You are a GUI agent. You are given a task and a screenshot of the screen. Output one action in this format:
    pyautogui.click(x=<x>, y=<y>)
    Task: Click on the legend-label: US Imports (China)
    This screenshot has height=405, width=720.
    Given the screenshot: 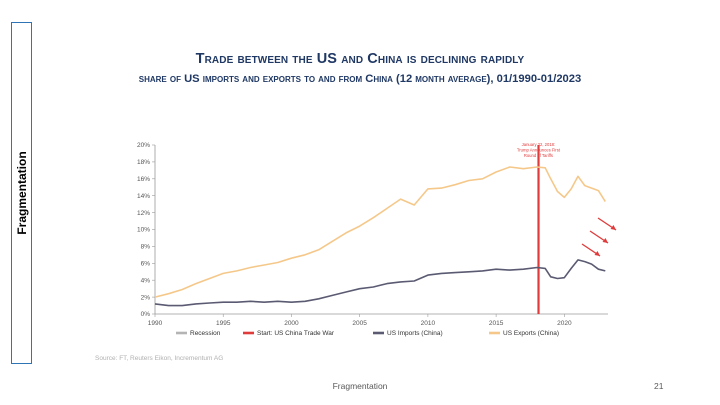 What is the action you would take?
    pyautogui.click(x=415, y=333)
    